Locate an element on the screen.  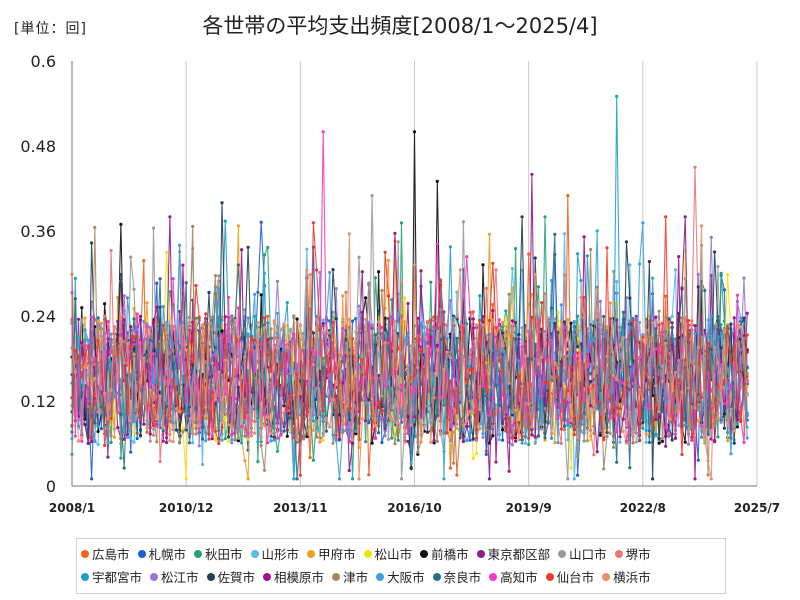
legend-item: 高知市 is located at coordinates (513, 576).